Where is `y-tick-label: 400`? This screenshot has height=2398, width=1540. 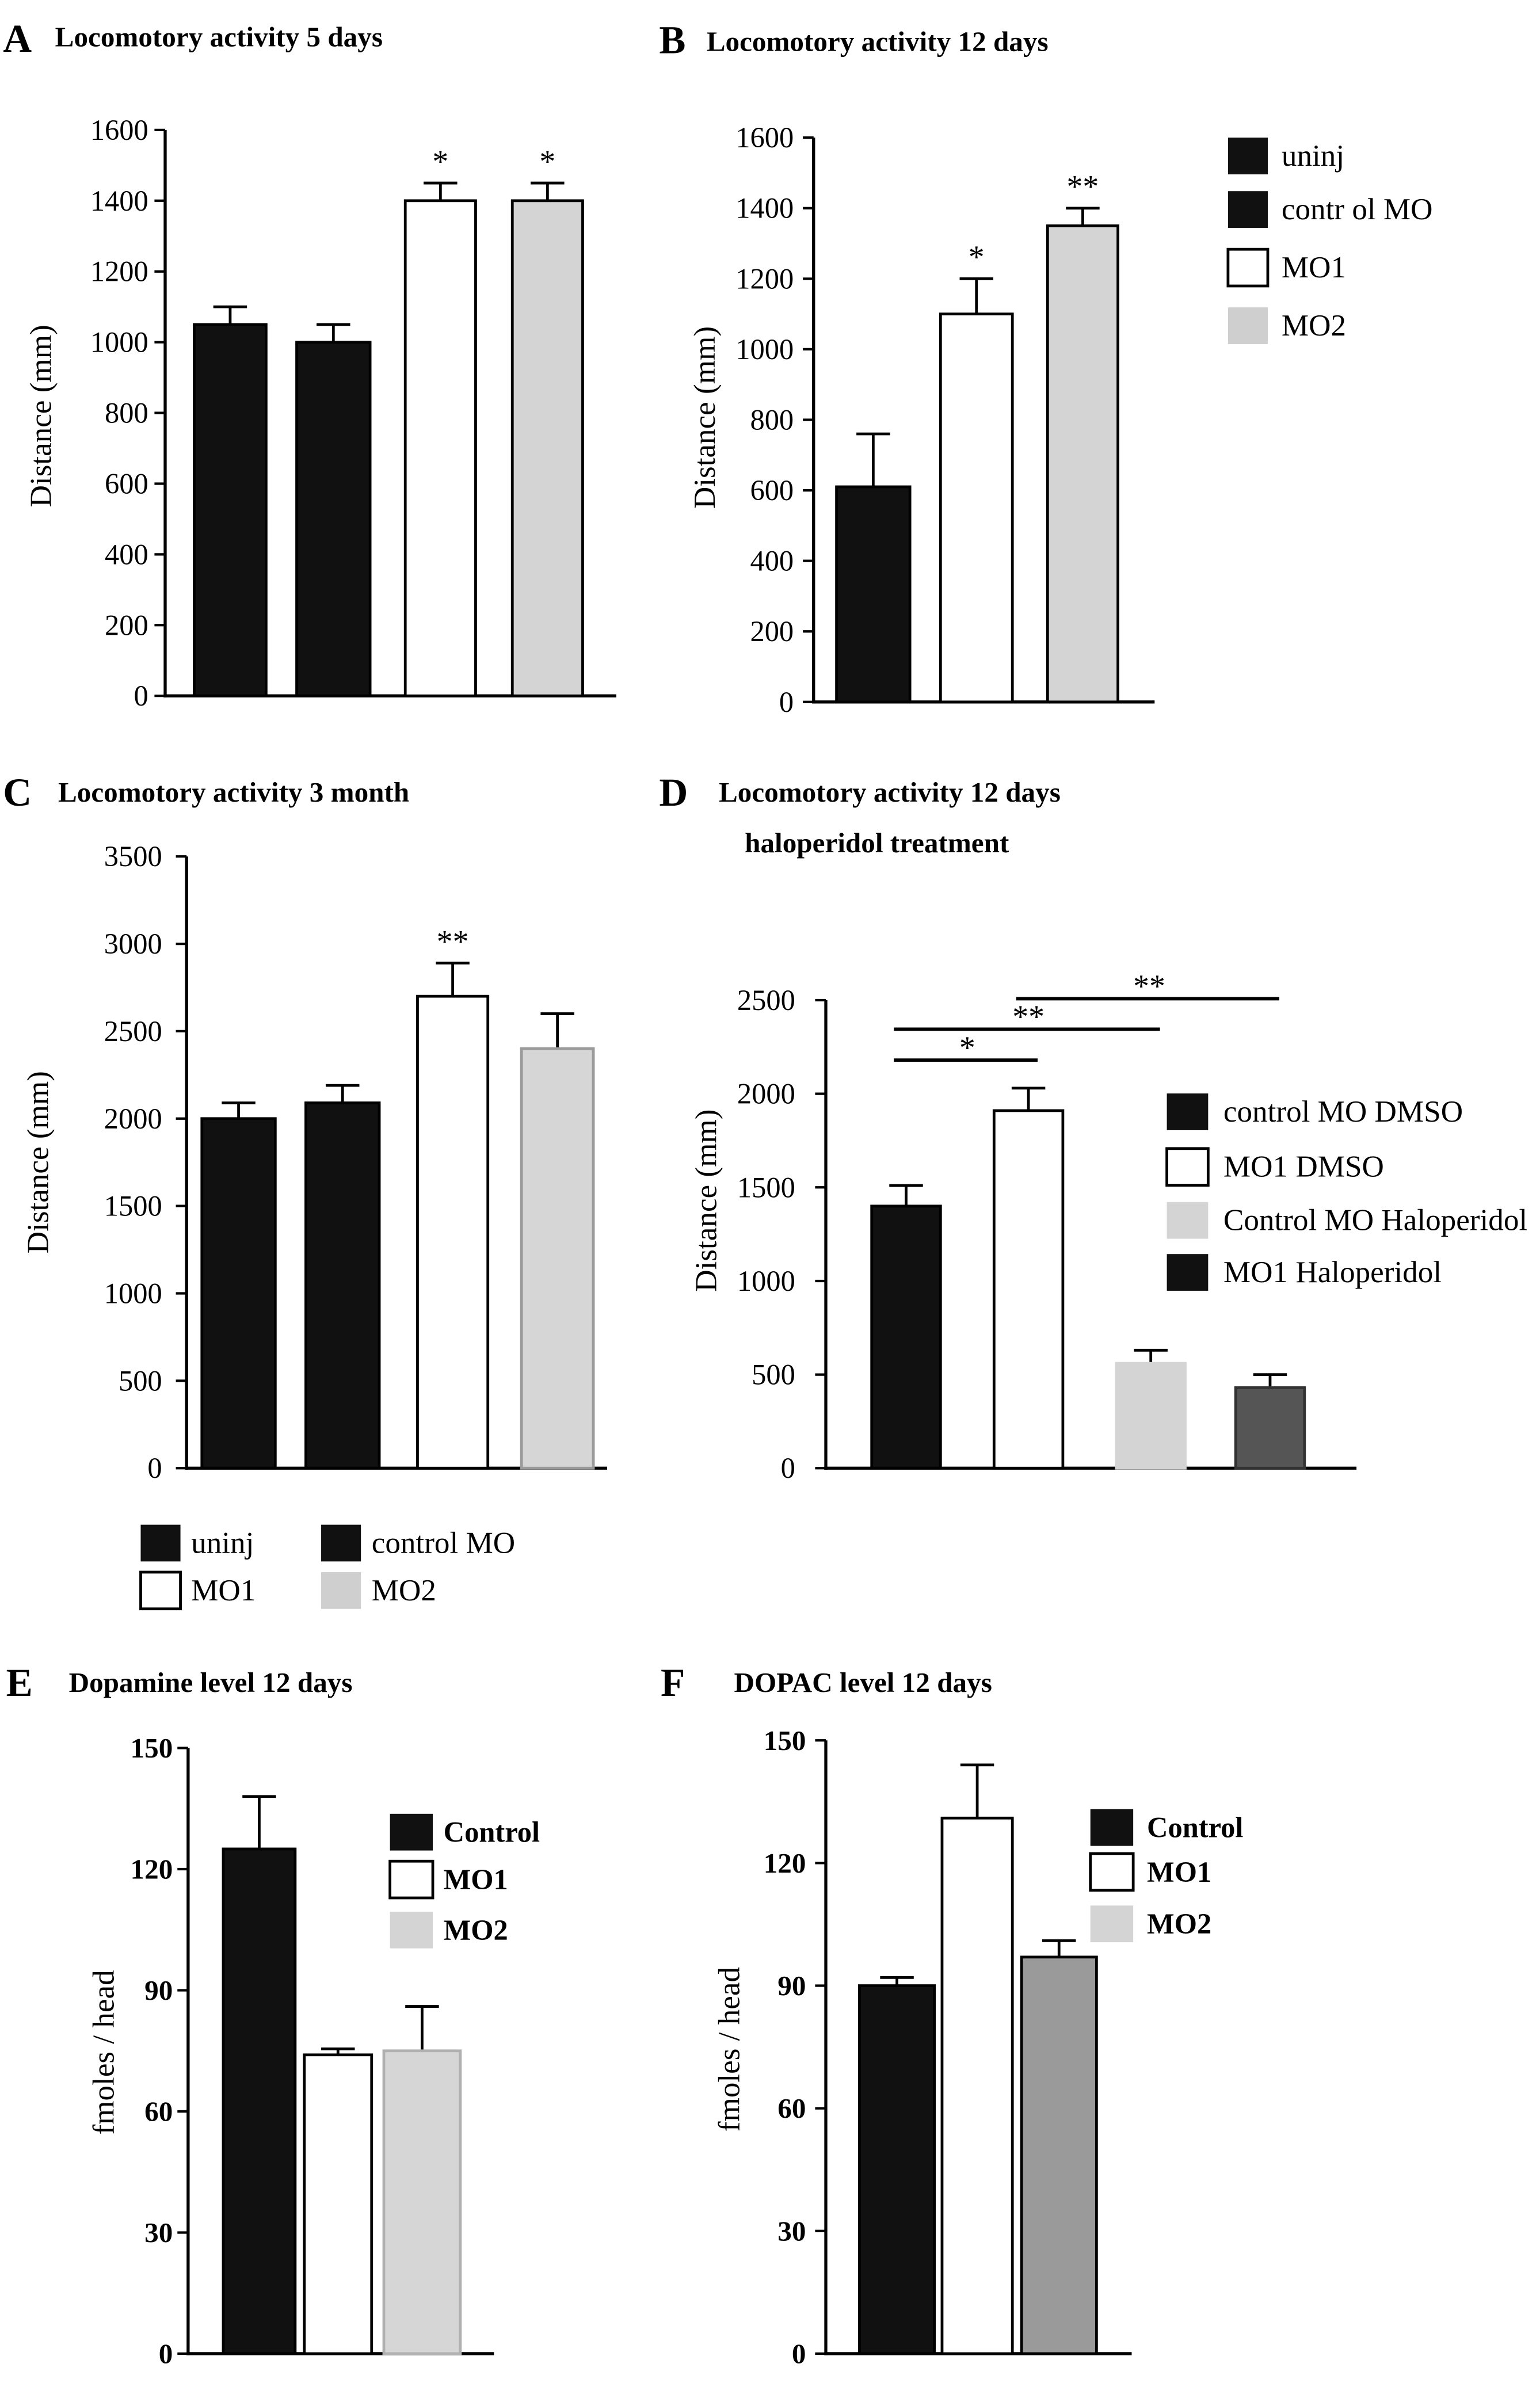 y-tick-label: 400 is located at coordinates (126, 554).